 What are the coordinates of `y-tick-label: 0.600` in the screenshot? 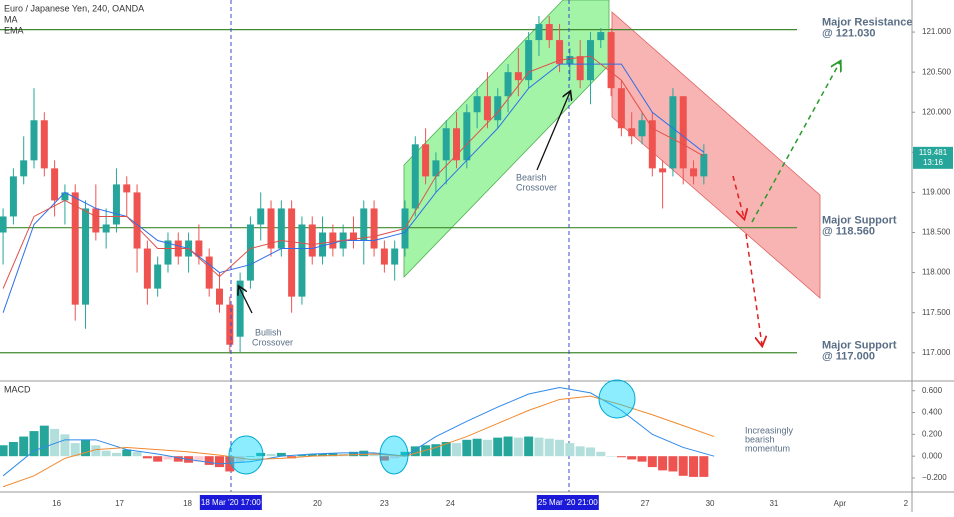 It's located at (932, 390).